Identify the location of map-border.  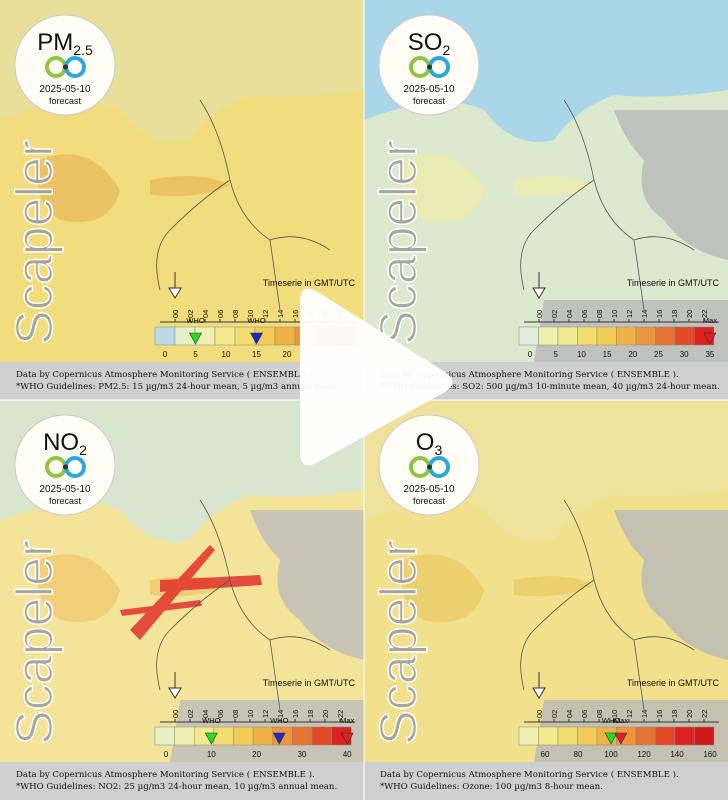
(243, 605).